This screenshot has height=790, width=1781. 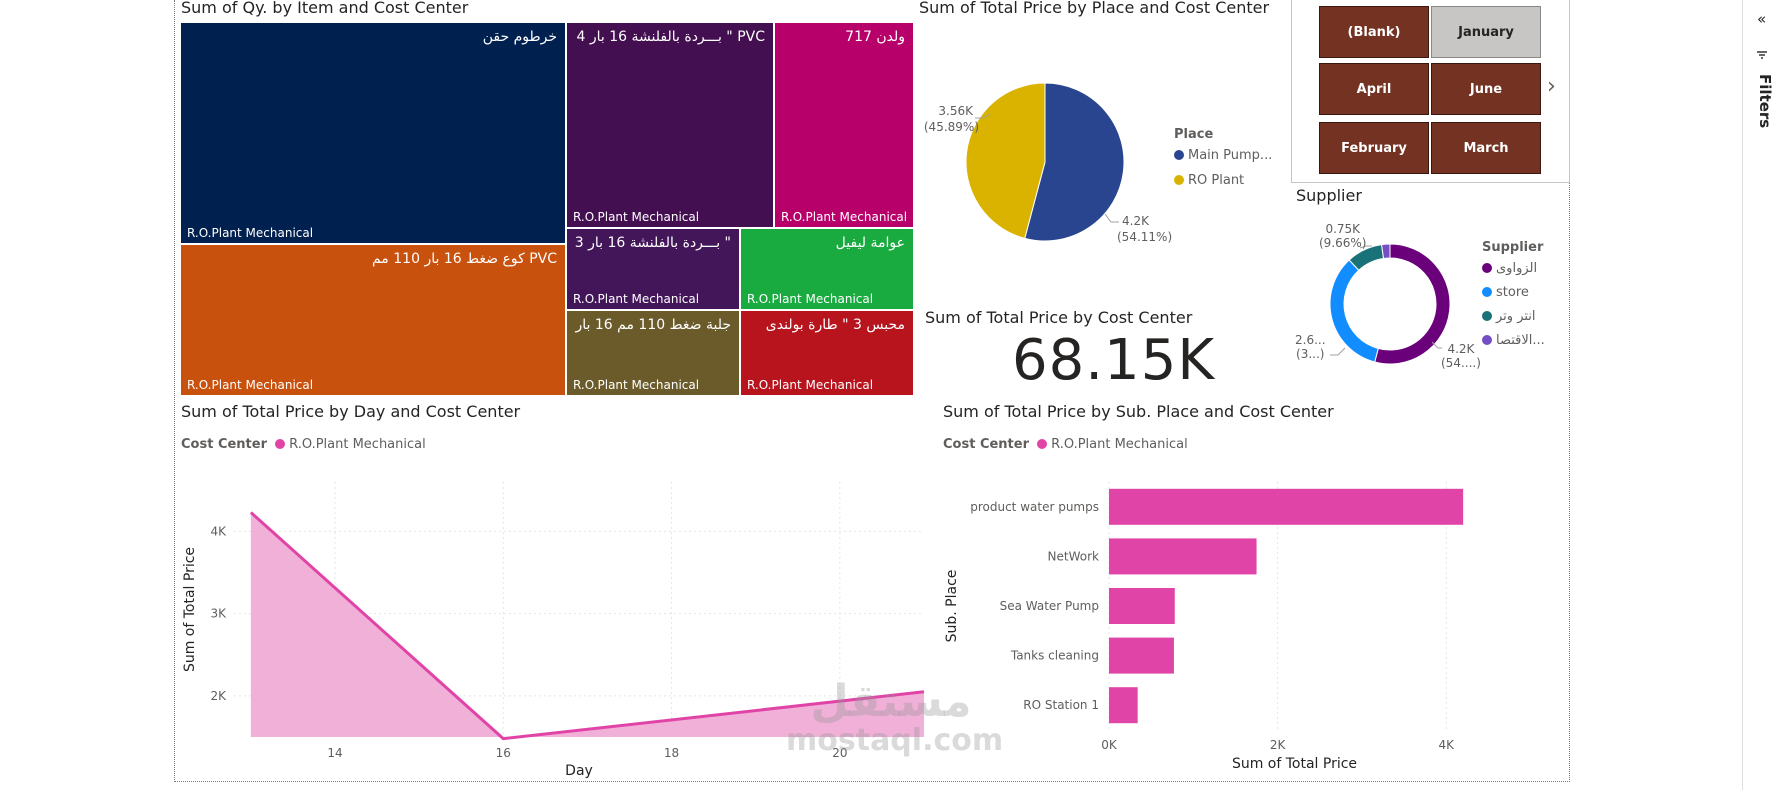 I want to click on x-axis-label: Sum of Total Price, so click(x=1294, y=764).